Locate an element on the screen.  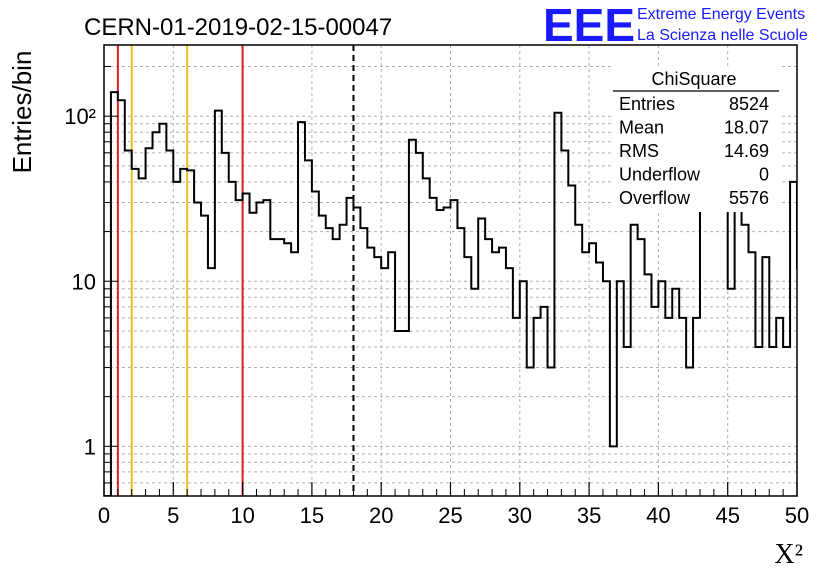
x-tick-label: 25 is located at coordinates (450, 515).